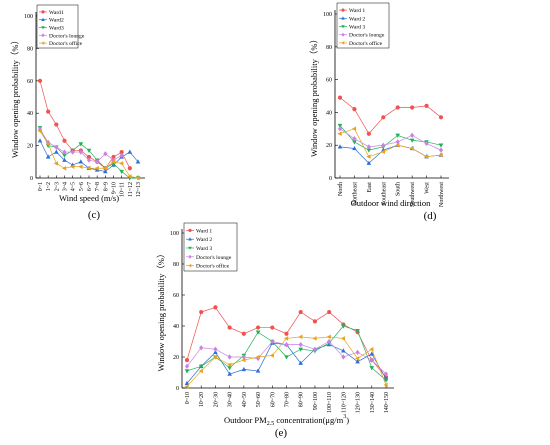 This screenshot has width=550, height=445. What do you see at coordinates (399, 189) in the screenshot?
I see `x-tick-label: South` at bounding box center [399, 189].